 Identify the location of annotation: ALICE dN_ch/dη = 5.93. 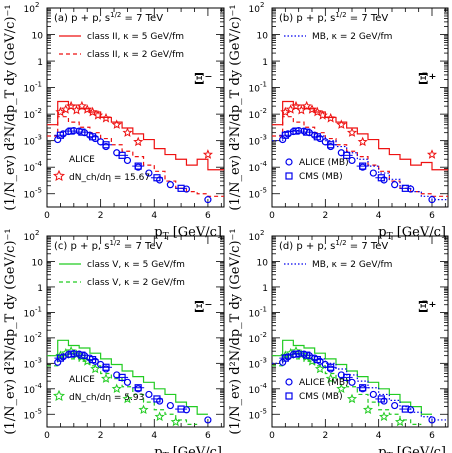
(98, 389).